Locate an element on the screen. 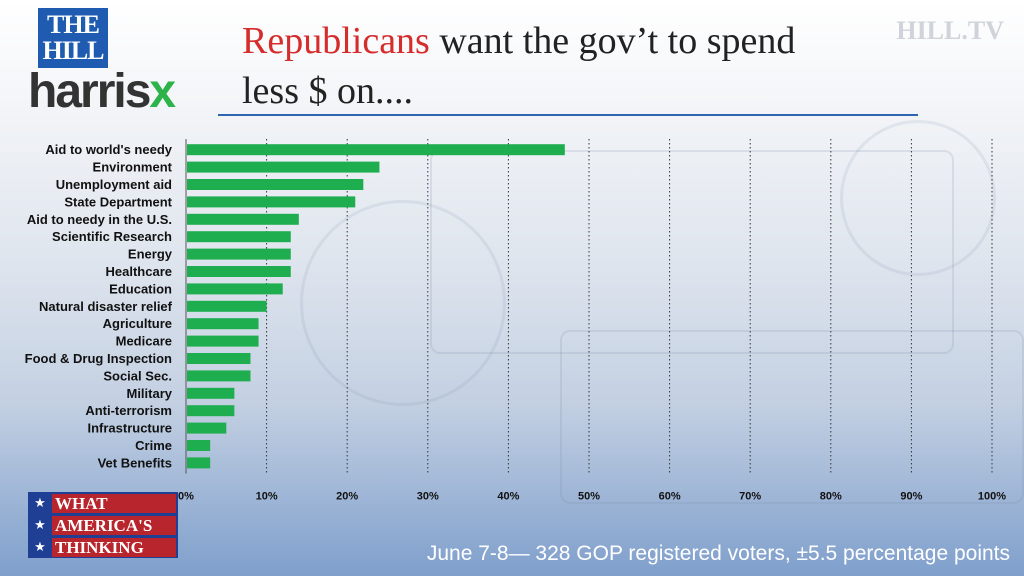  x-tick-label: 10% is located at coordinates (267, 495).